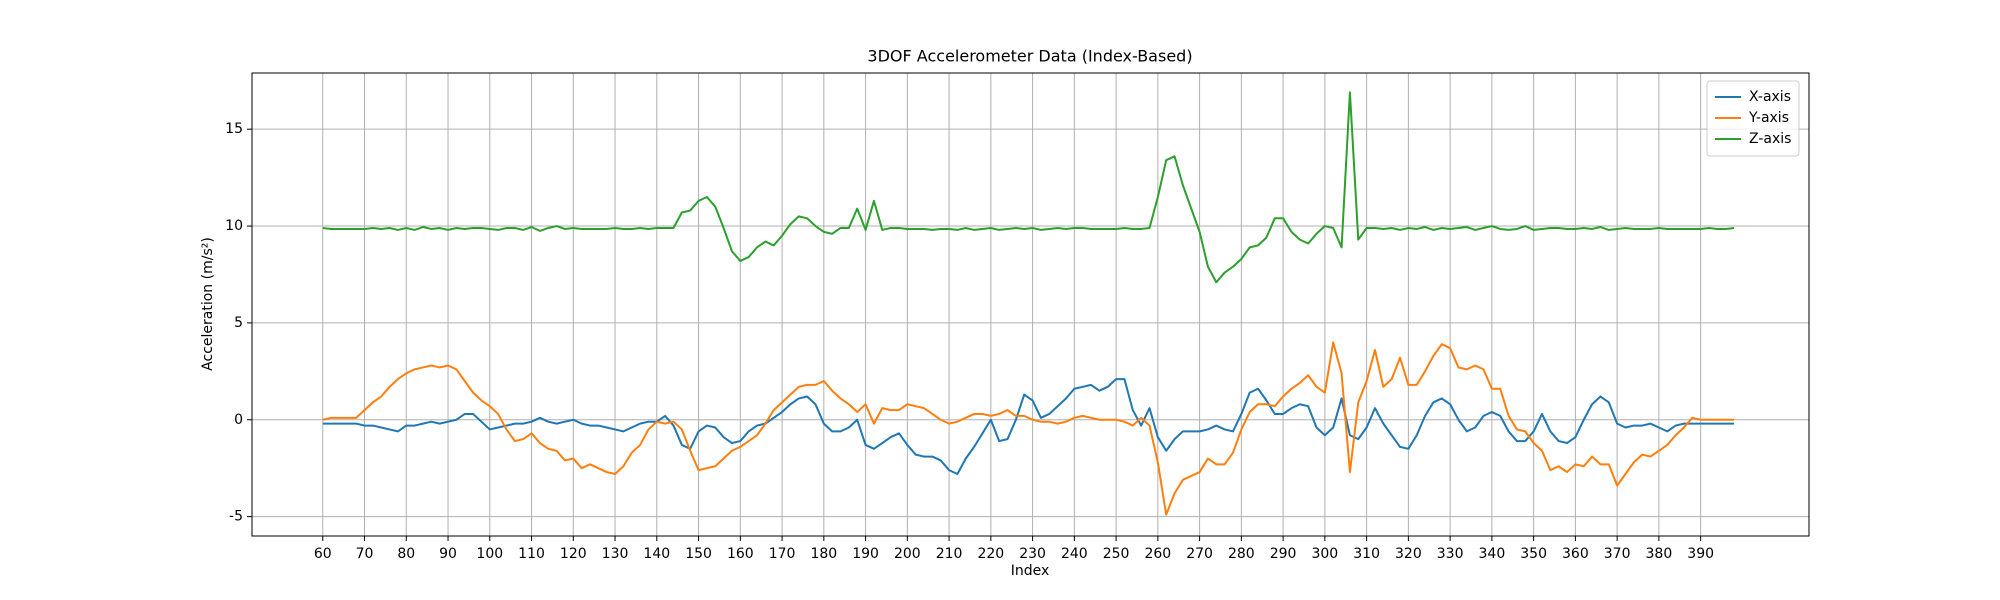 The width and height of the screenshot is (2000, 600). I want to click on x-tick-label: 100, so click(489, 554).